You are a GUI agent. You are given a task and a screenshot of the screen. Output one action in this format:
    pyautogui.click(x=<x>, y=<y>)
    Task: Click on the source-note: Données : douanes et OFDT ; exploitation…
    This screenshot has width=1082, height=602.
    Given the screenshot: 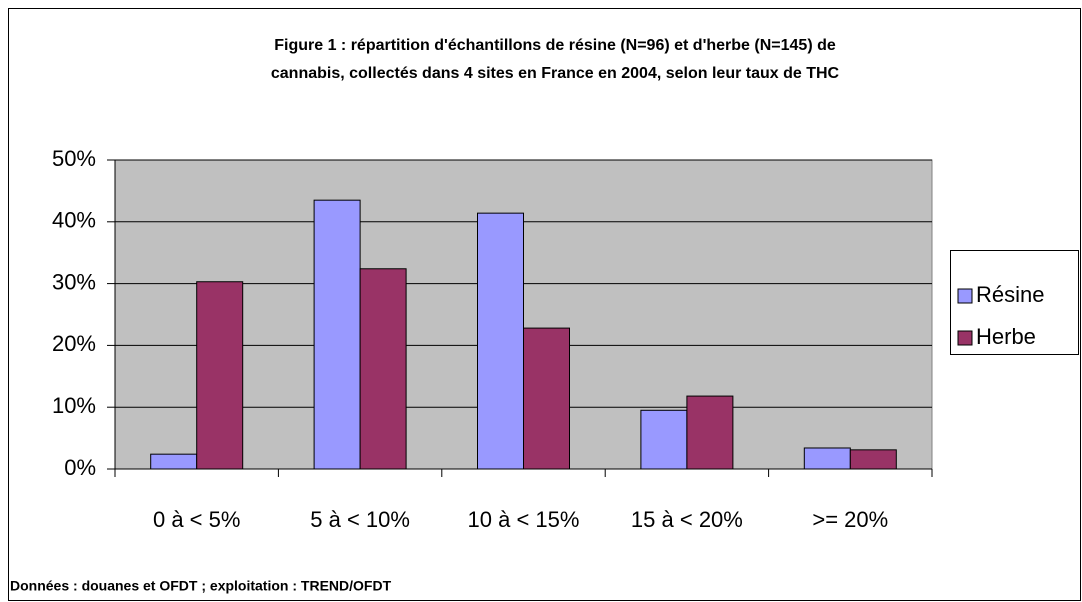 What is the action you would take?
    pyautogui.click(x=201, y=586)
    